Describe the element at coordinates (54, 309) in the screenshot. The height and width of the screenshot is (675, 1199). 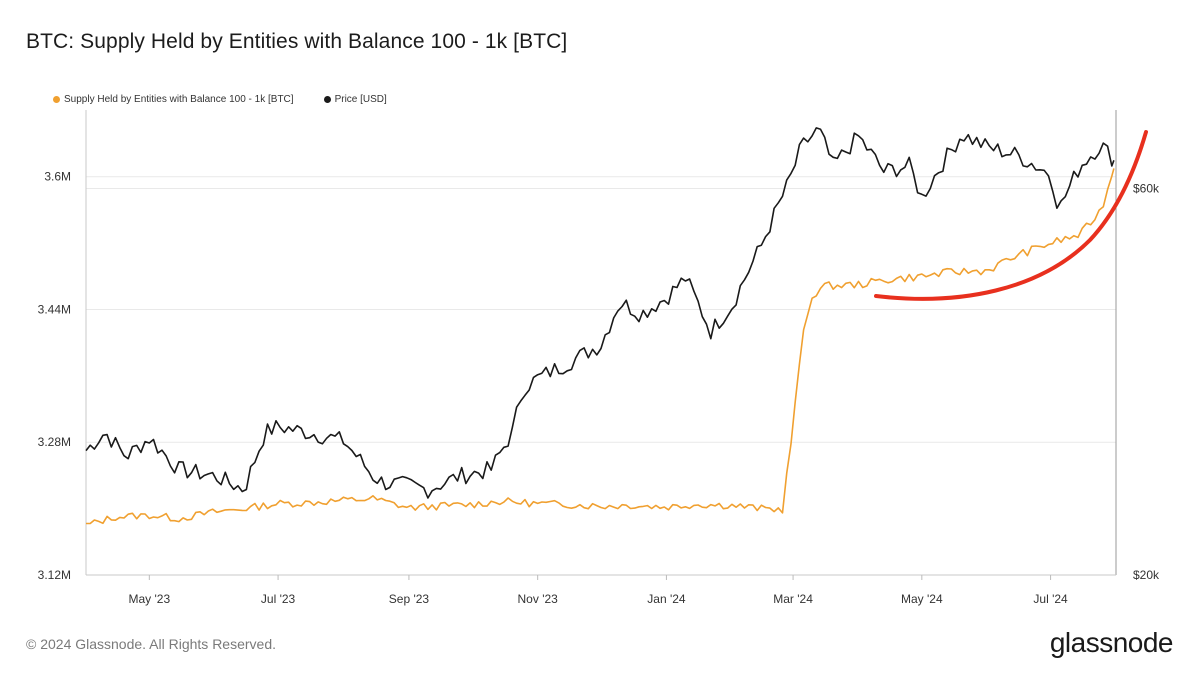
I see `y-left-tick-label: 3.44M` at that location.